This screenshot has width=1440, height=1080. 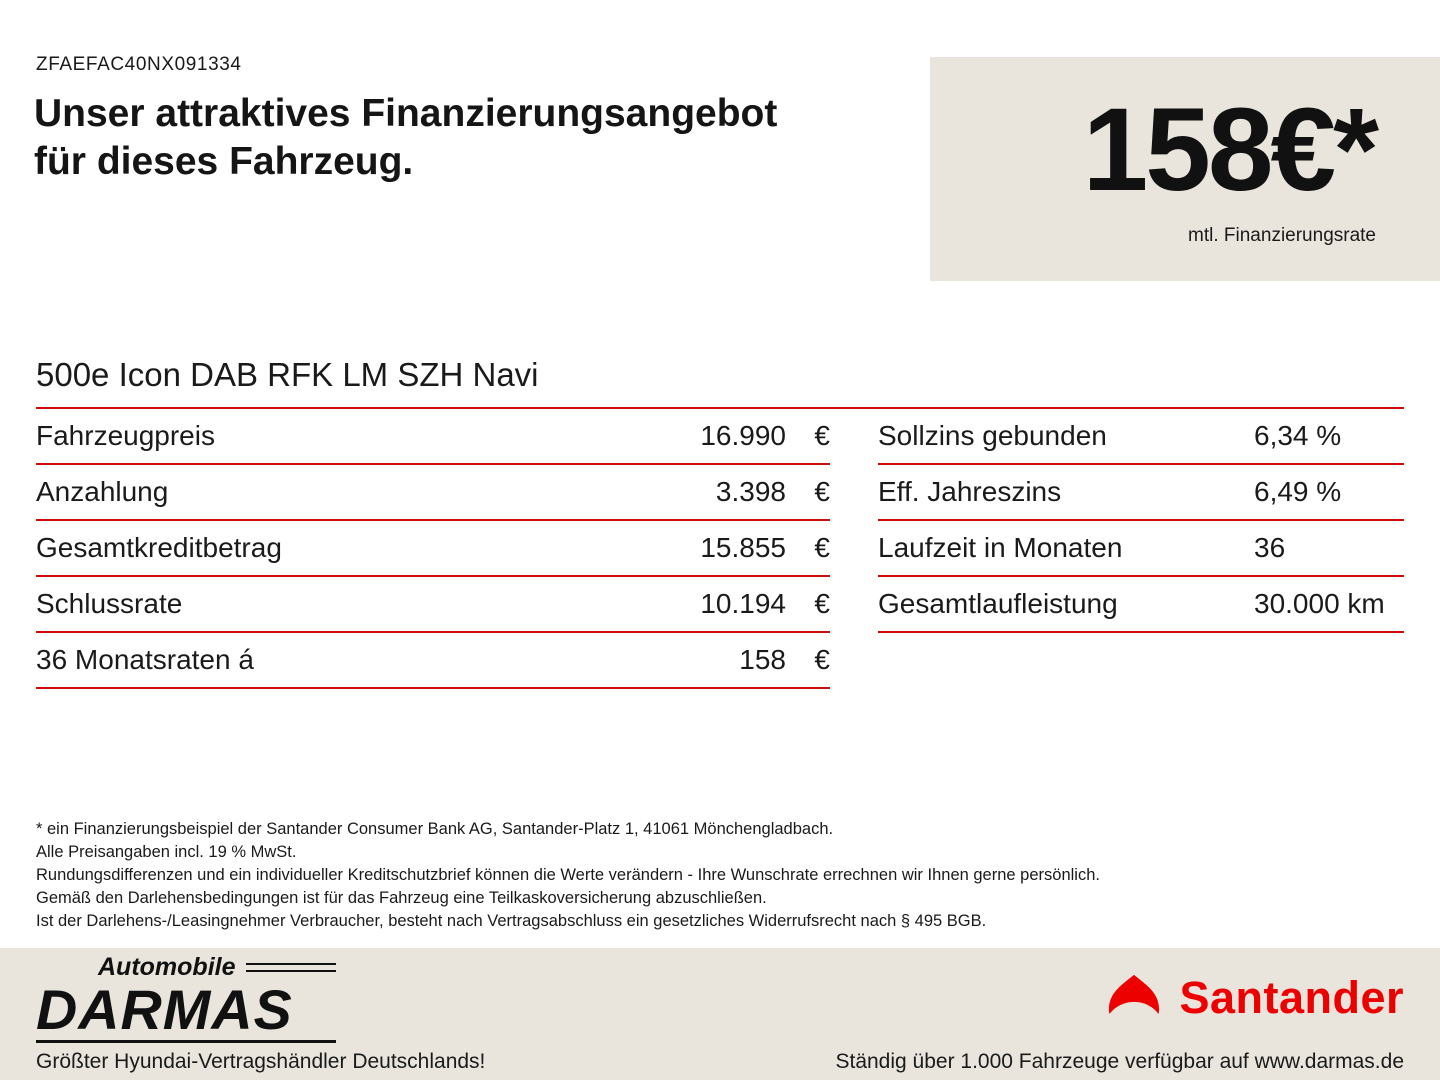 I want to click on table-row: 36 Monatsraten á 158 €, so click(x=433, y=661).